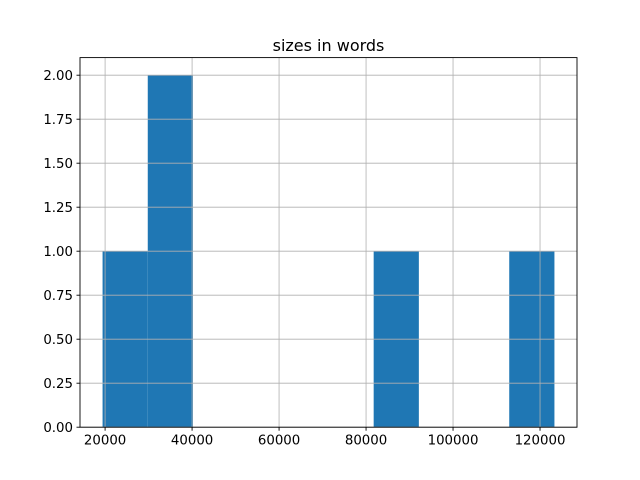 The image size is (640, 480). I want to click on y-tick-label: 1.50, so click(58, 164).